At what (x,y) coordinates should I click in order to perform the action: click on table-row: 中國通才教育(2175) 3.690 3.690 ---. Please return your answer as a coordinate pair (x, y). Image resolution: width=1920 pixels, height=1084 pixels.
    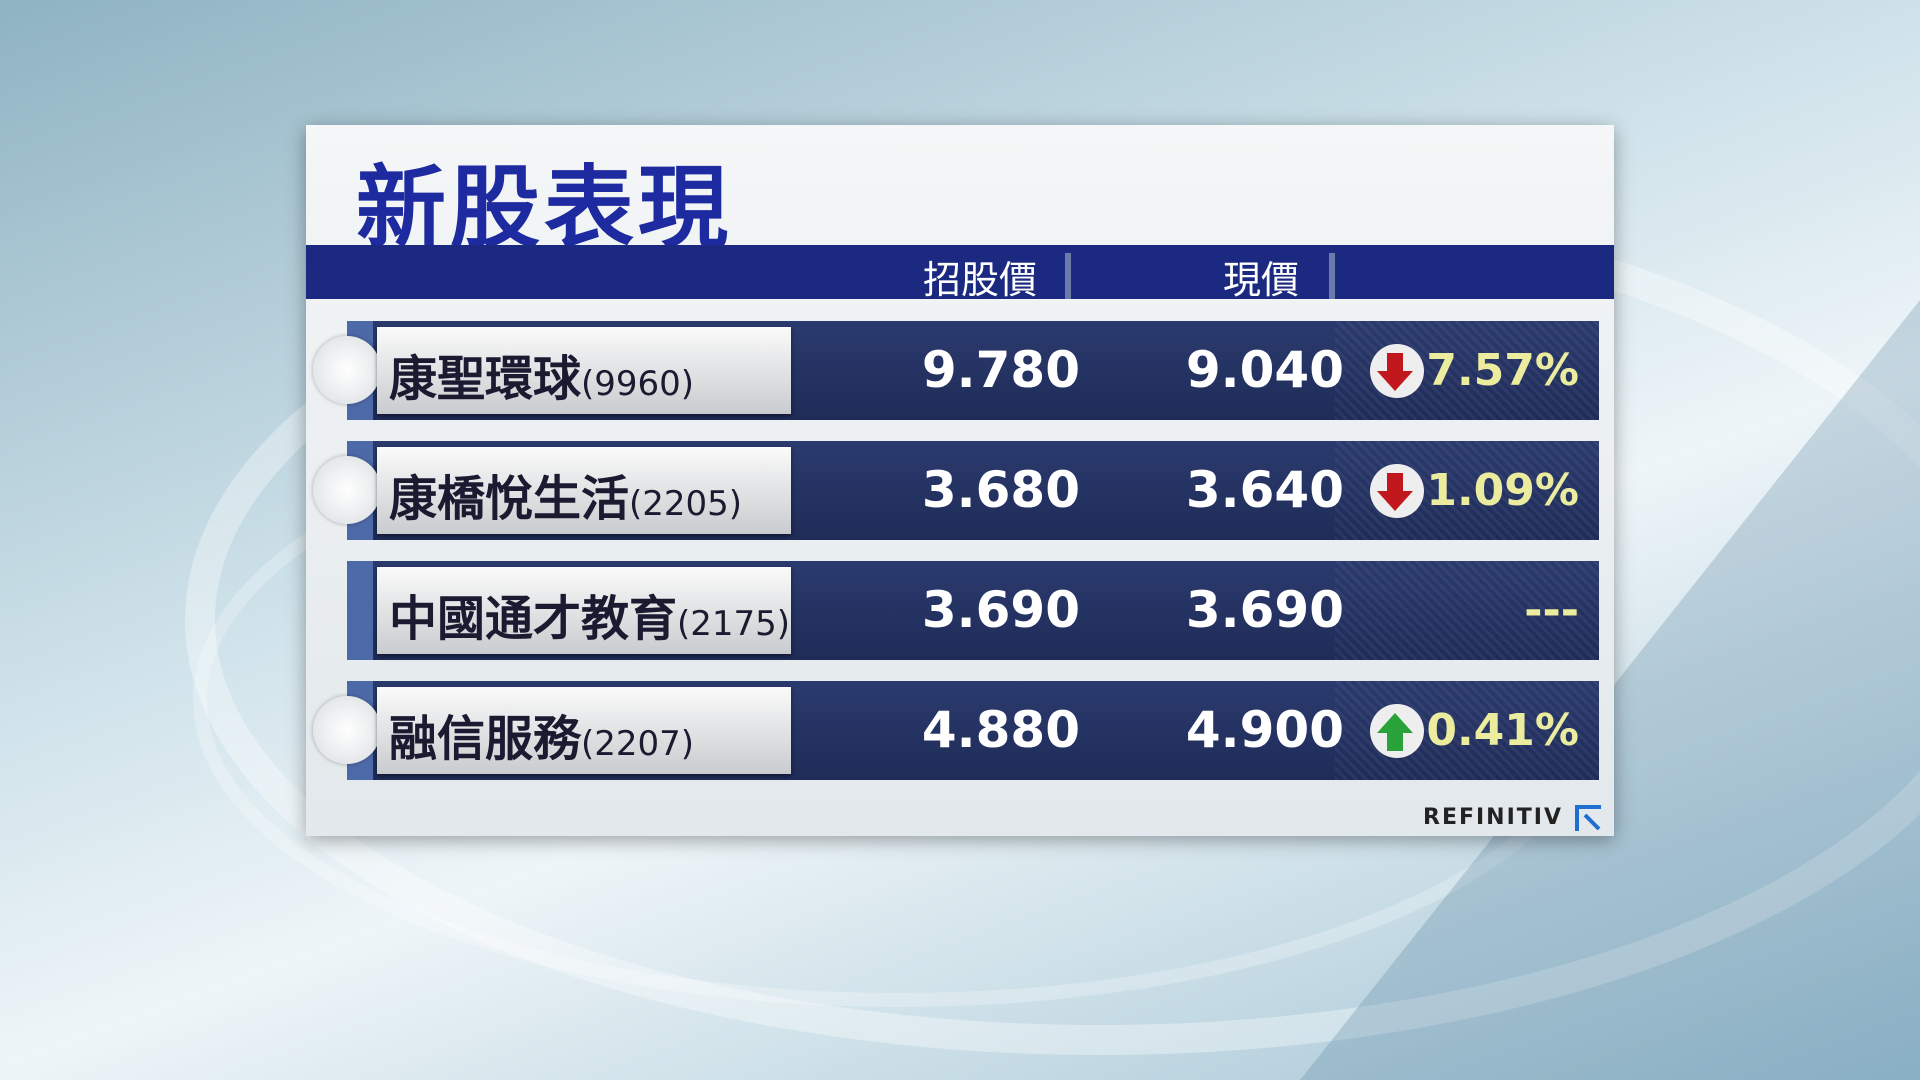
    Looking at the image, I should click on (973, 610).